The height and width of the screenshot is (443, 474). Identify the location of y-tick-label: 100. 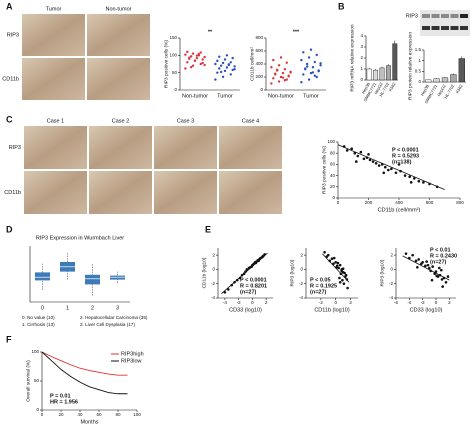
(331, 141).